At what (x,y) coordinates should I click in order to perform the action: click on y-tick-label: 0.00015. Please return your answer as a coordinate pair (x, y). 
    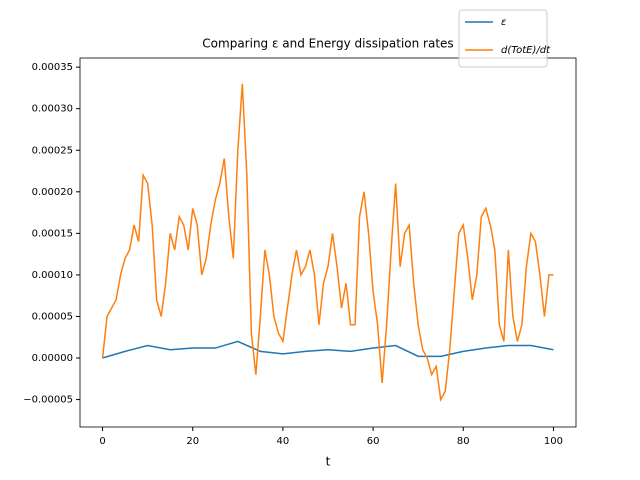
    Looking at the image, I should click on (52, 233).